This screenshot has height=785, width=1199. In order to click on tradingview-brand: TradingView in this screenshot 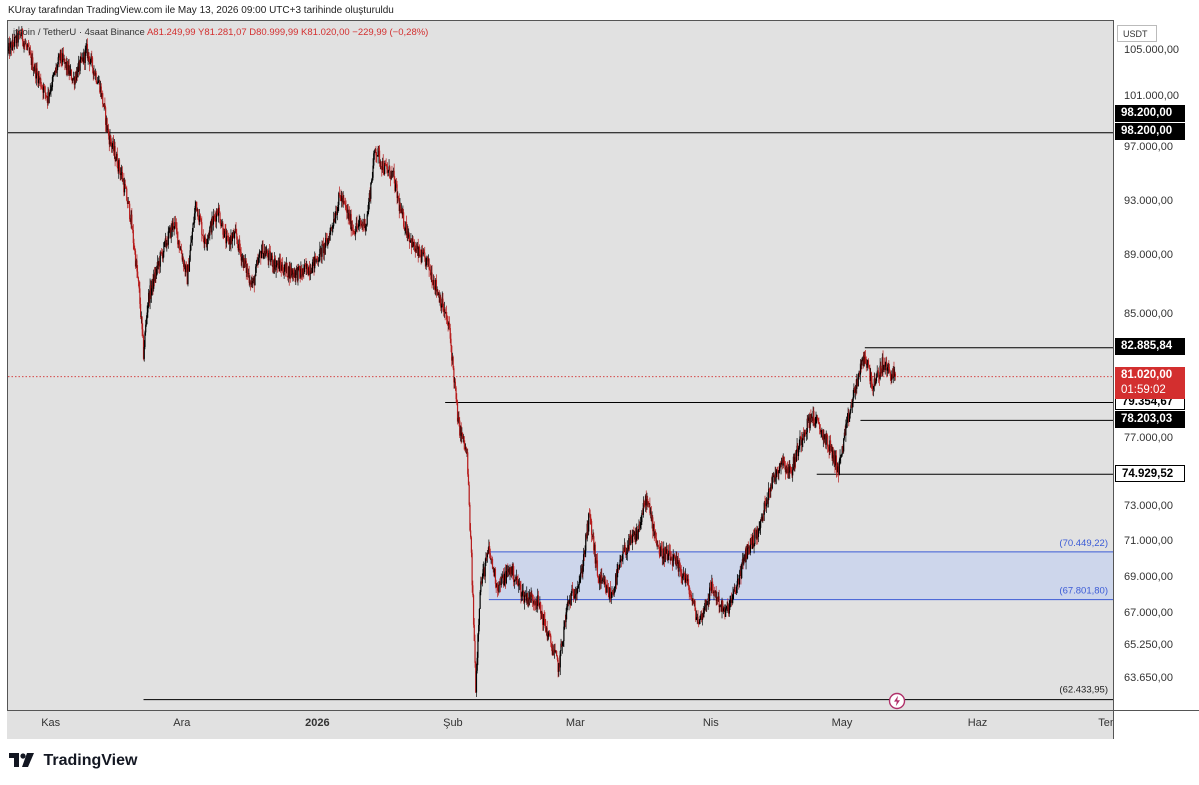, I will do `click(73, 761)`.